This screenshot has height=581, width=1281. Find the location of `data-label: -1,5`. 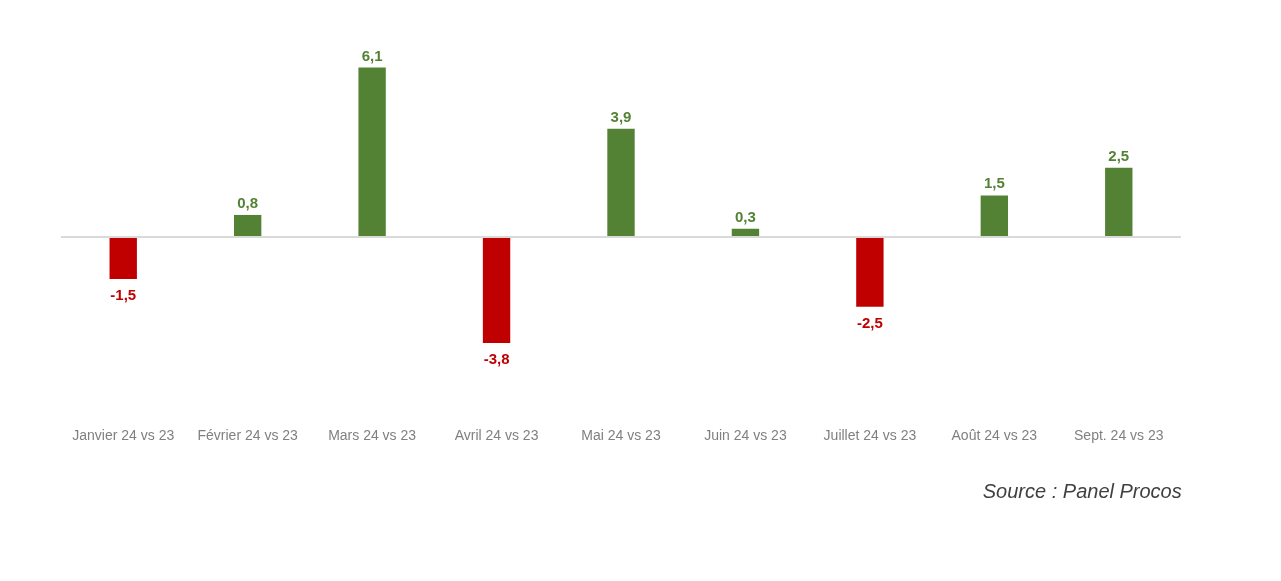

data-label: -1,5 is located at coordinates (123, 294).